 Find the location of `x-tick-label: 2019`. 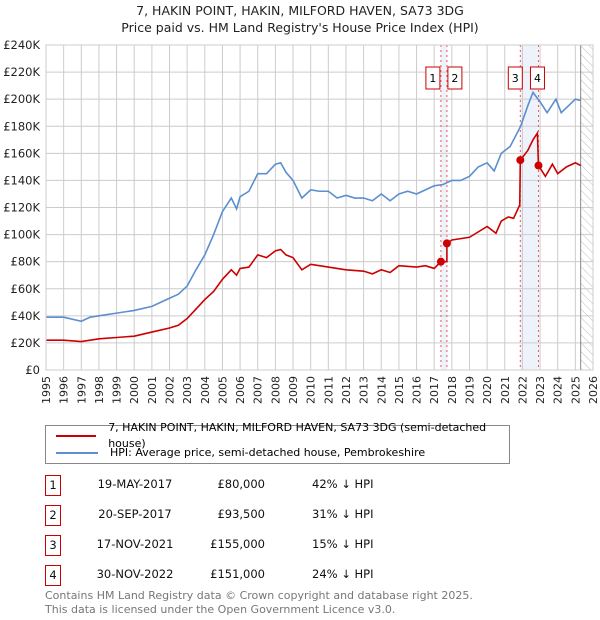

x-tick-label: 2019 is located at coordinates (469, 390).